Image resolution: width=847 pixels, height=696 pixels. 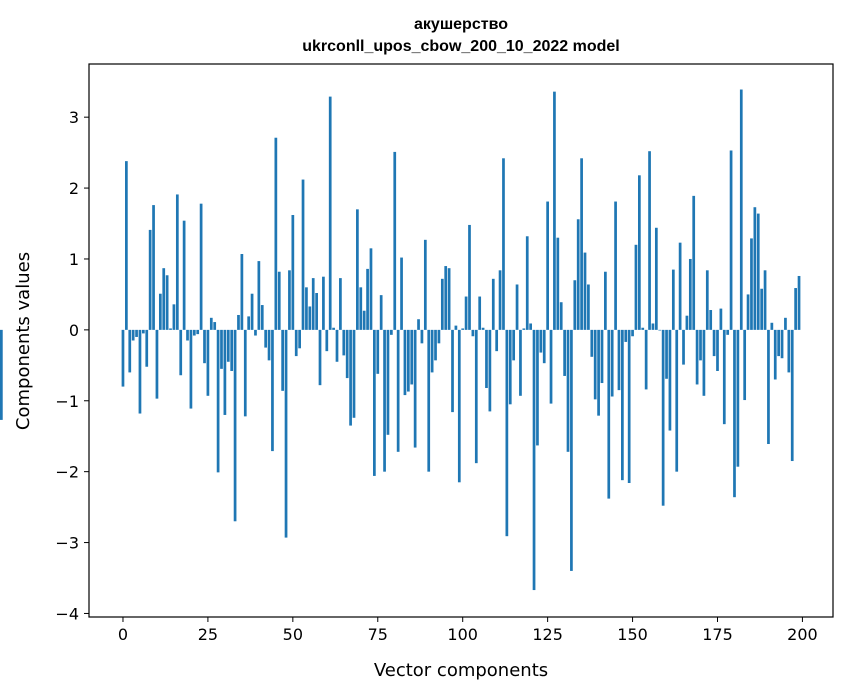 I want to click on y-tick-label: 1, so click(x=74, y=259).